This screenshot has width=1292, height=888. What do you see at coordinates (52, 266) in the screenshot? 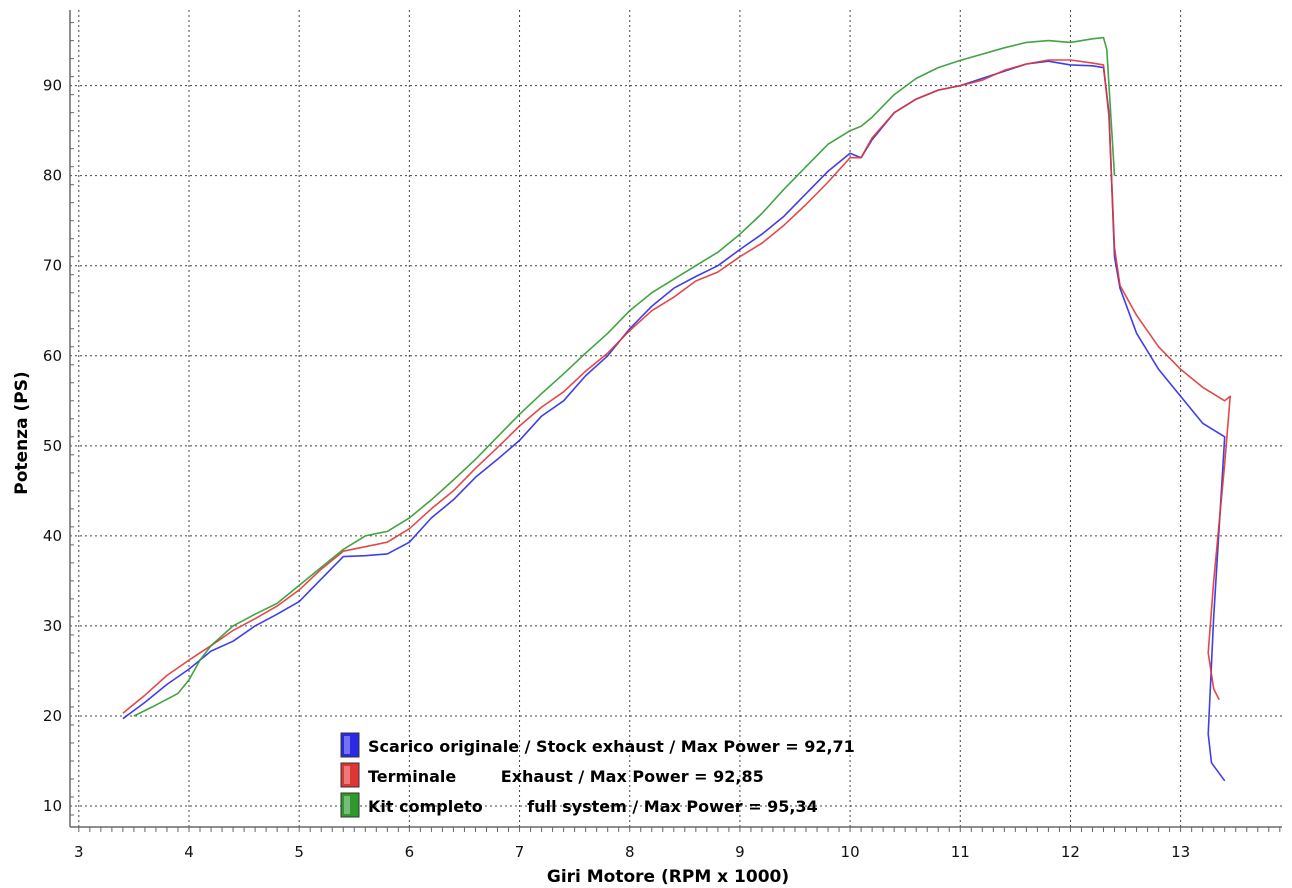
I see `y-tick-label: 70` at bounding box center [52, 266].